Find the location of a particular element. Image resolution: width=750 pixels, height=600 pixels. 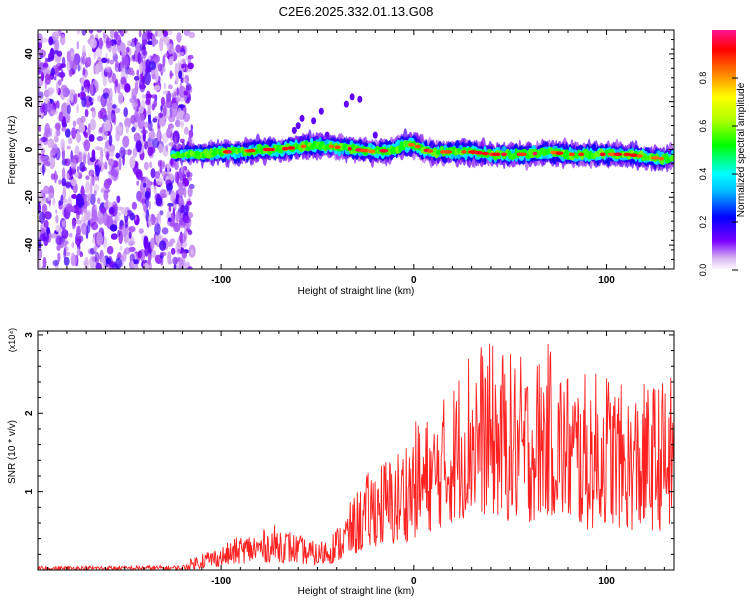

colorbar-axes: 0.0 0.2 0.4 0.6 0.8 is located at coordinates (718, 174).